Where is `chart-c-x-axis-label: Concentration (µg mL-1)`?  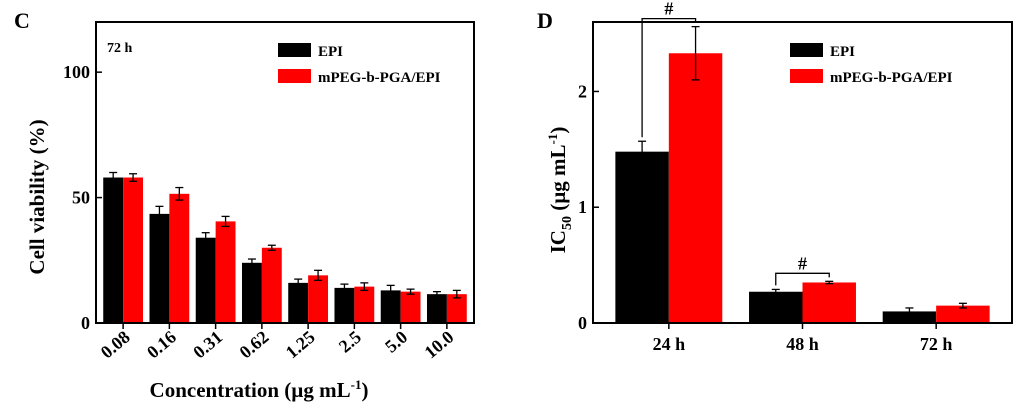 chart-c-x-axis-label: Concentration (µg mL-1) is located at coordinates (259, 389).